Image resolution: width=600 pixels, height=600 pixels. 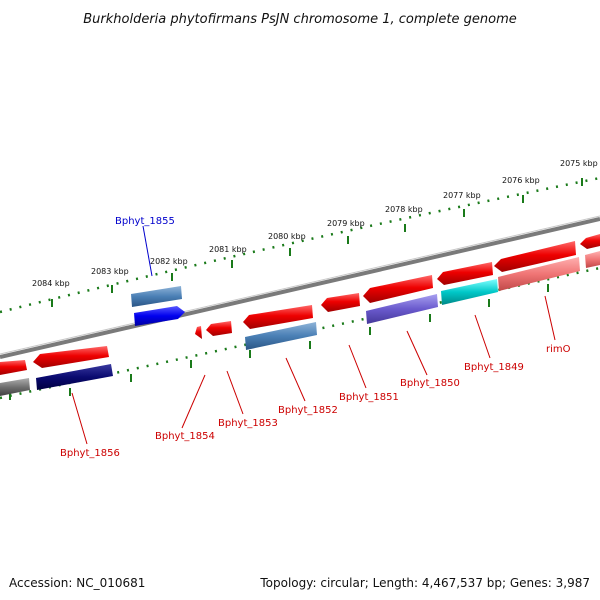 What do you see at coordinates (51, 283) in the screenshot?
I see `scale-label: 2084 kbp` at bounding box center [51, 283].